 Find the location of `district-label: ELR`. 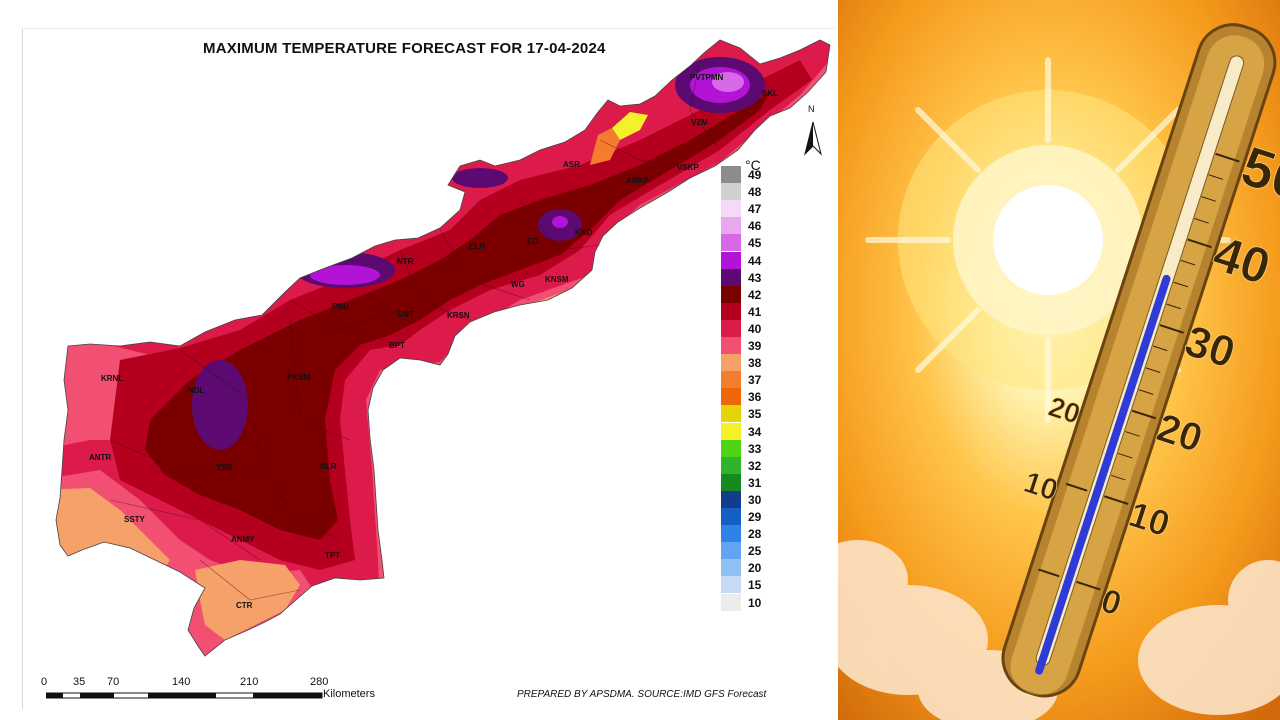

district-label: ELR is located at coordinates (477, 246).